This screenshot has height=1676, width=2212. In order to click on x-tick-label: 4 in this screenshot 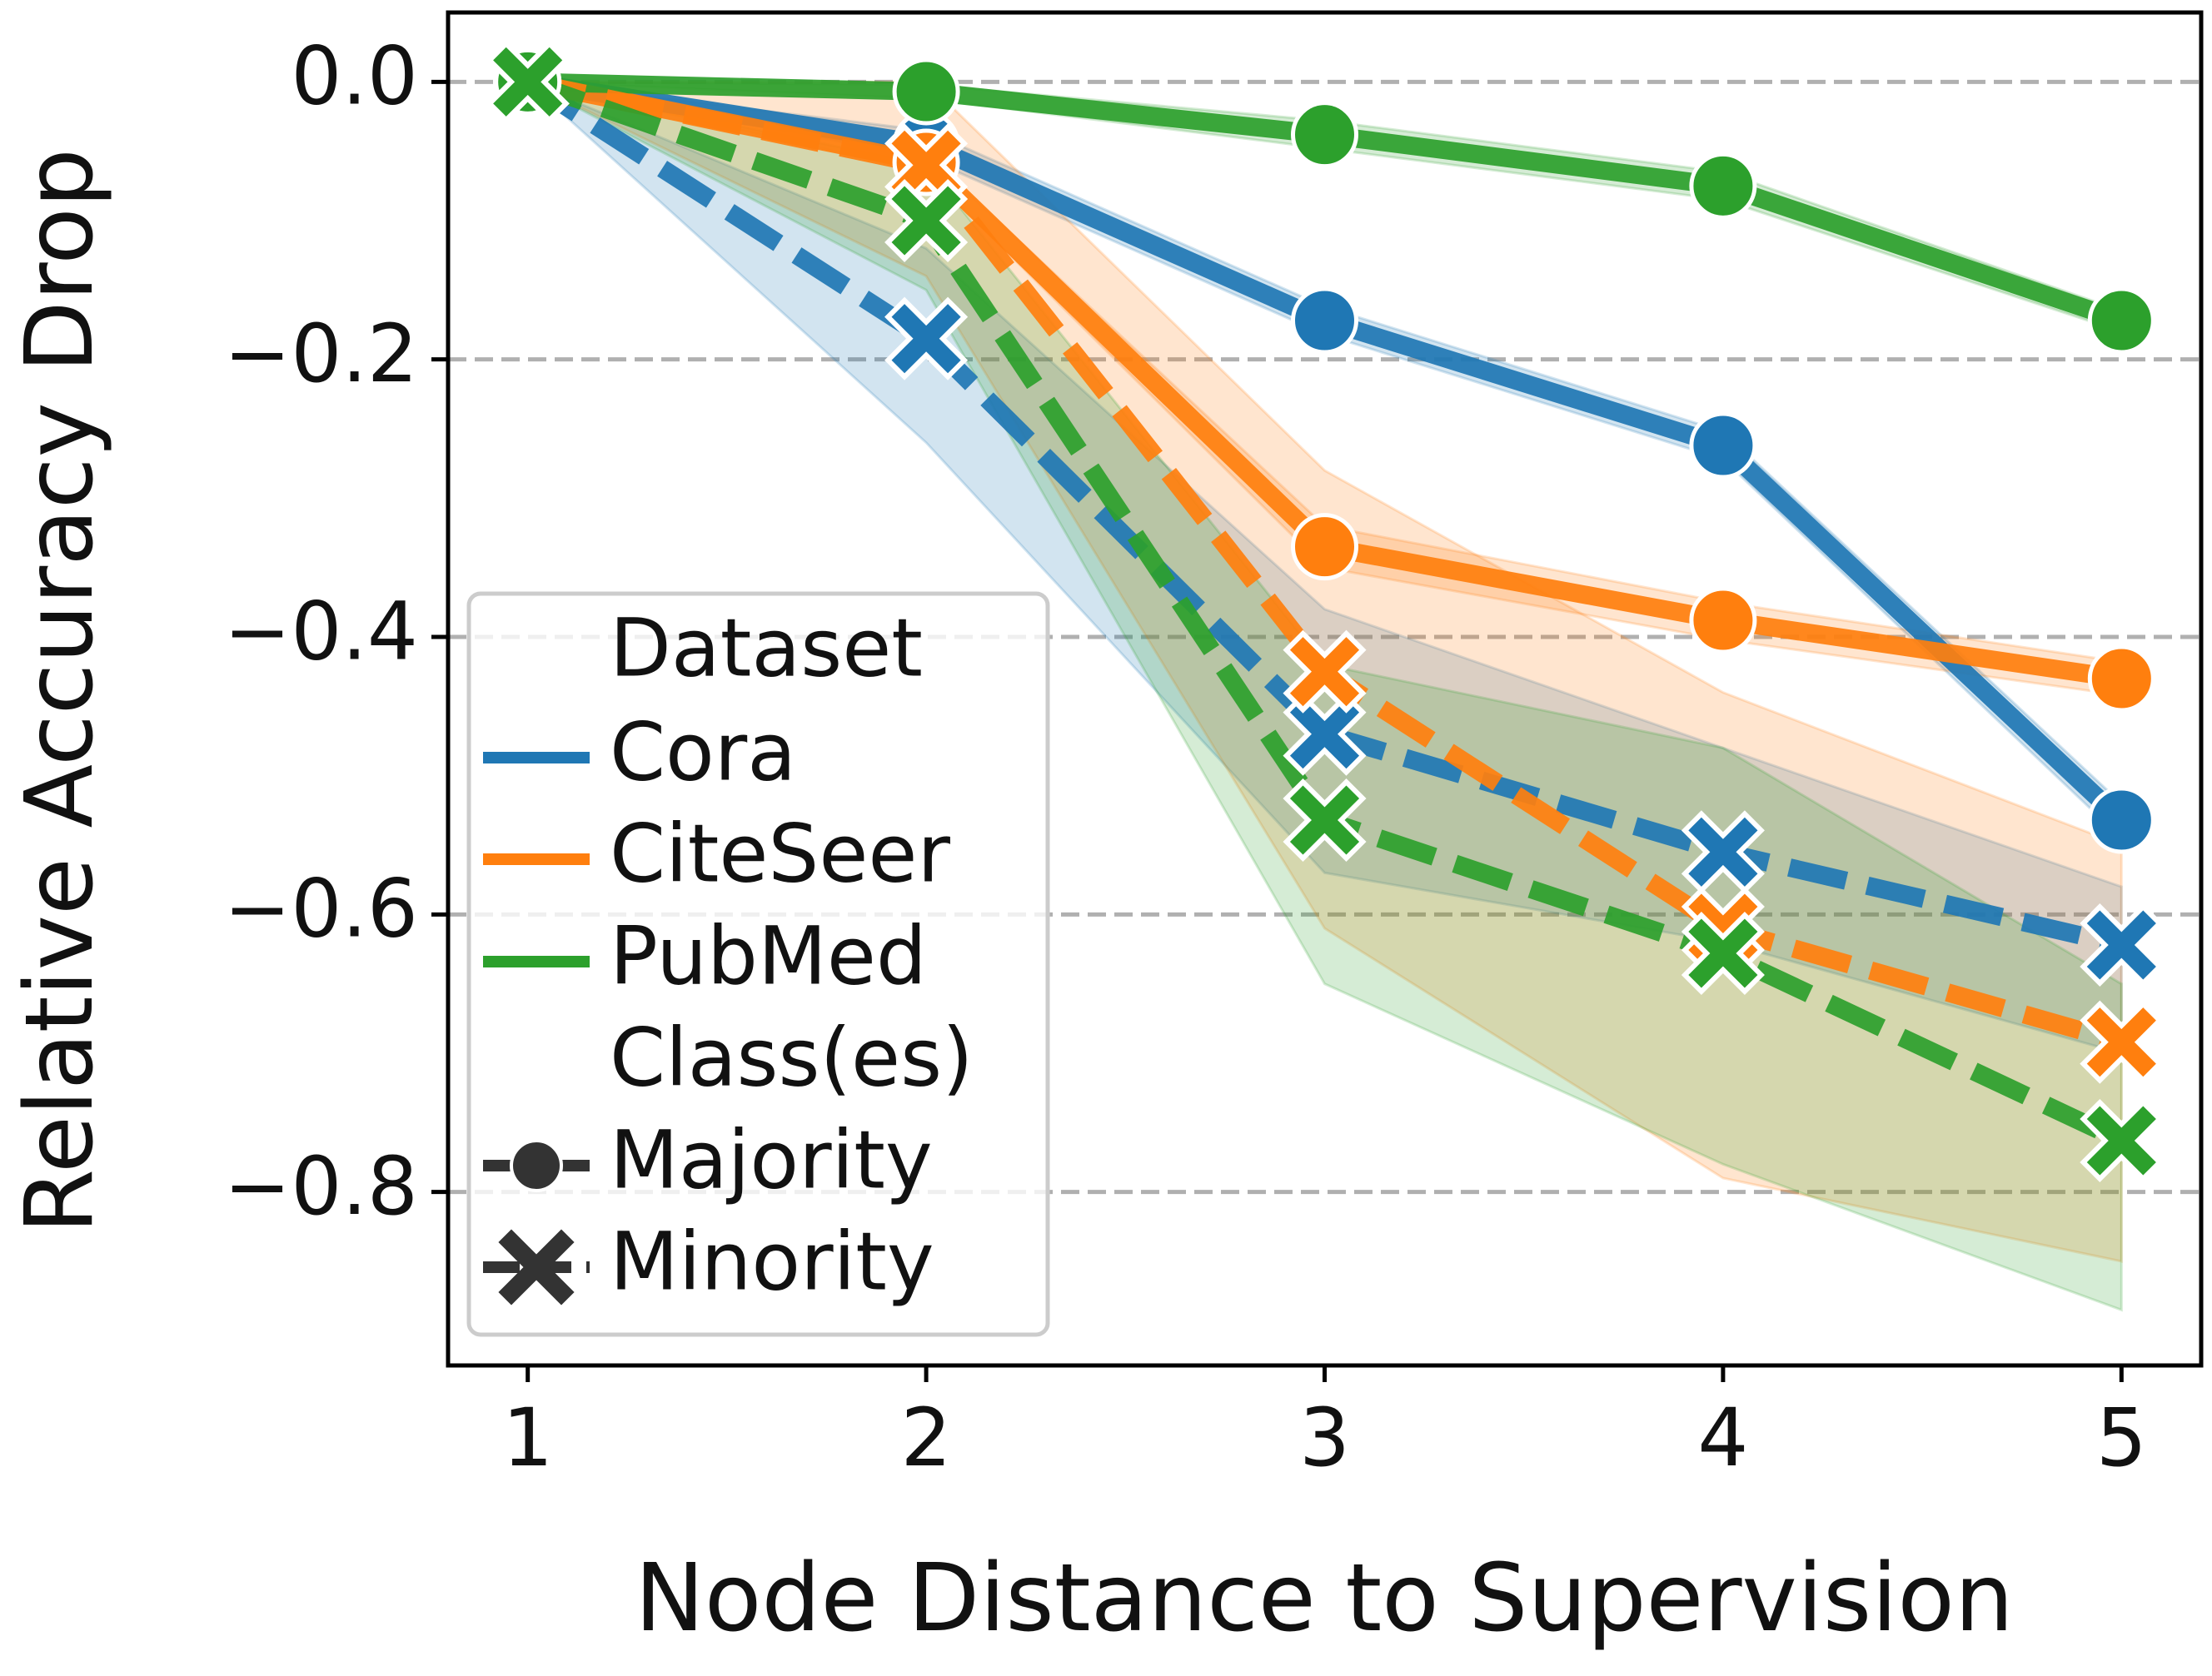, I will do `click(1722, 1438)`.